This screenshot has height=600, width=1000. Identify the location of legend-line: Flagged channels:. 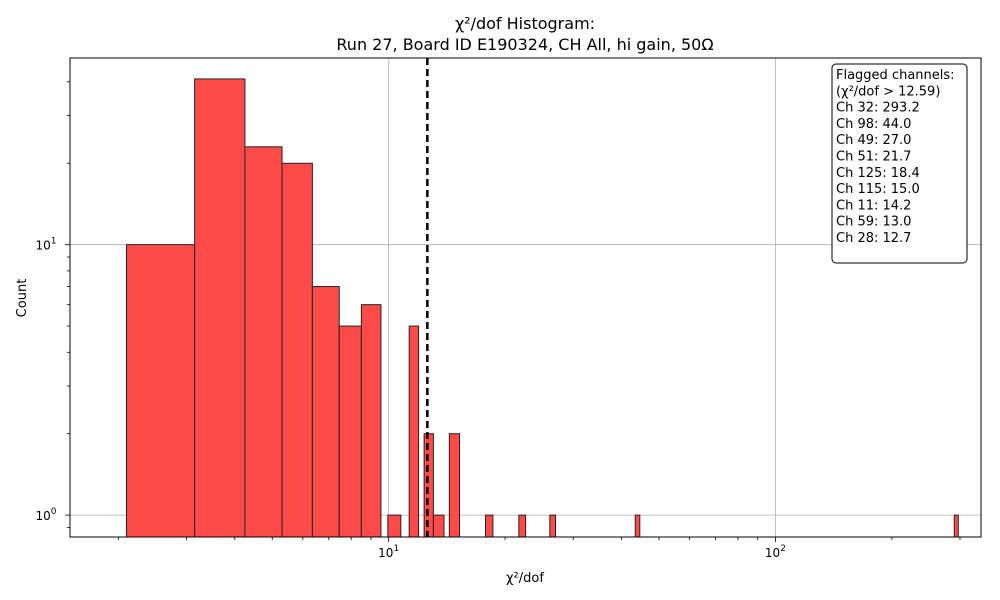
(895, 75).